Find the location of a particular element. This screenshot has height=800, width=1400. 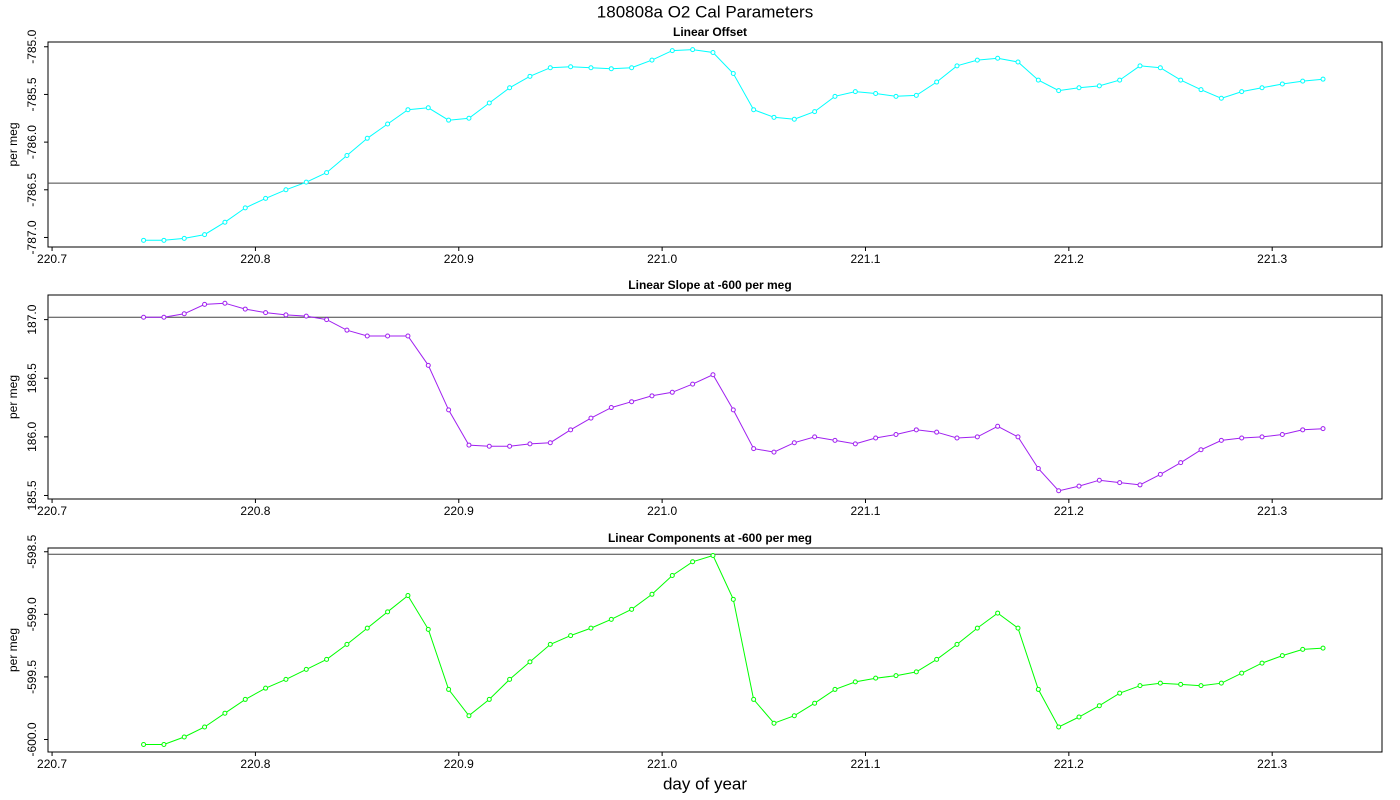

panel-title: Linear Slope at -600 per meg is located at coordinates (709, 285).